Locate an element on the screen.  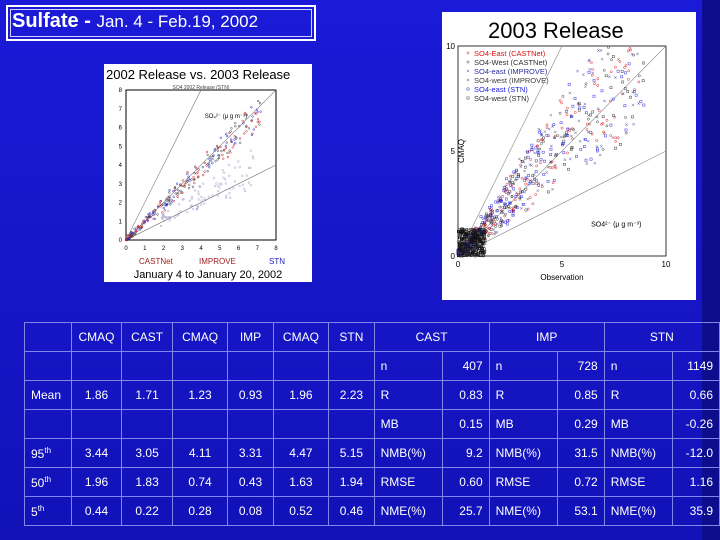
legend-item-label: SO4-west (IMPROVE) is located at coordinates (511, 80).